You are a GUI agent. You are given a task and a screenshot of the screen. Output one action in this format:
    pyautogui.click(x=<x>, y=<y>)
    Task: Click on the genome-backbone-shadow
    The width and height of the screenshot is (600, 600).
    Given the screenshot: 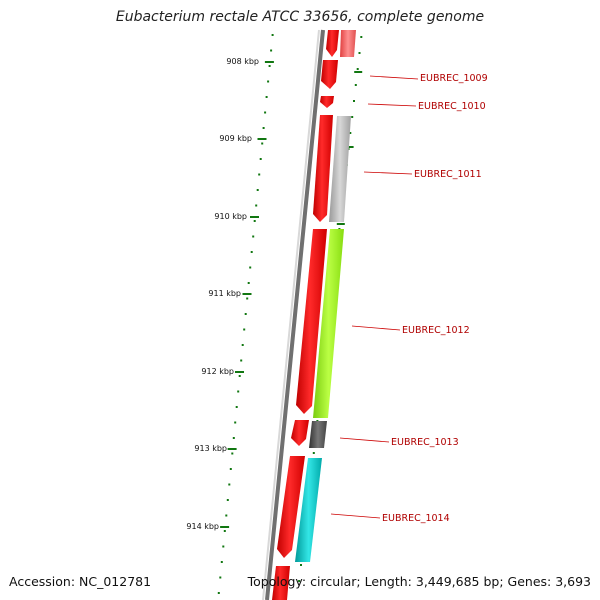 What is the action you would take?
    pyautogui.click(x=291, y=314)
    